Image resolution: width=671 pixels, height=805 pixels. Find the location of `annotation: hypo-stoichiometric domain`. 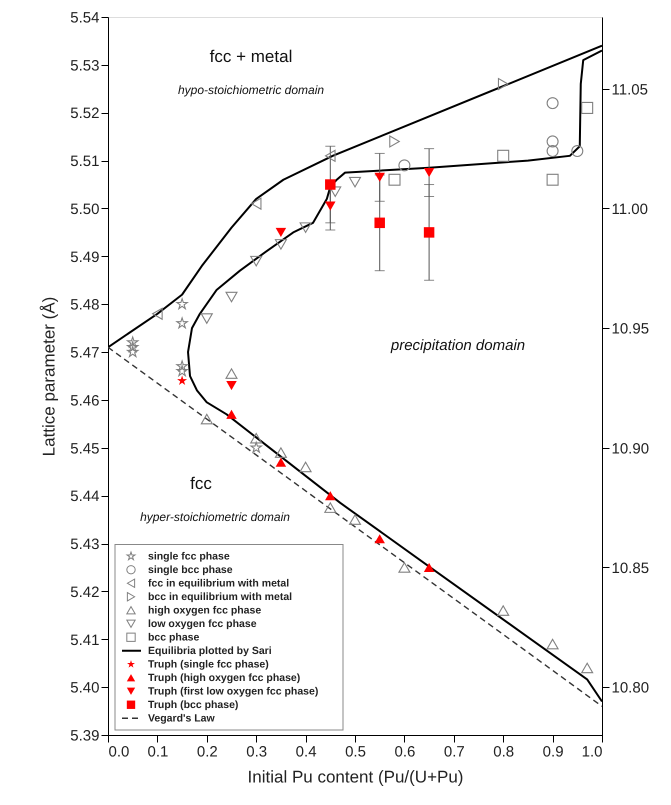

annotation: hypo-stoichiometric domain is located at coordinates (251, 90).